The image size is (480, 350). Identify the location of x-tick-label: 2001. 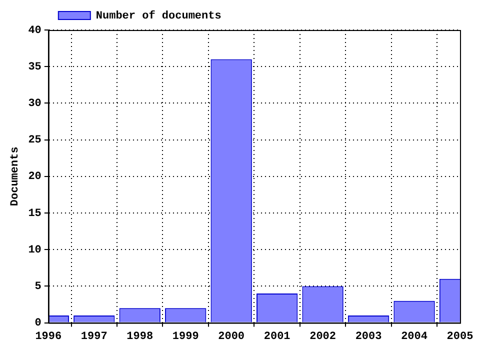
(277, 337).